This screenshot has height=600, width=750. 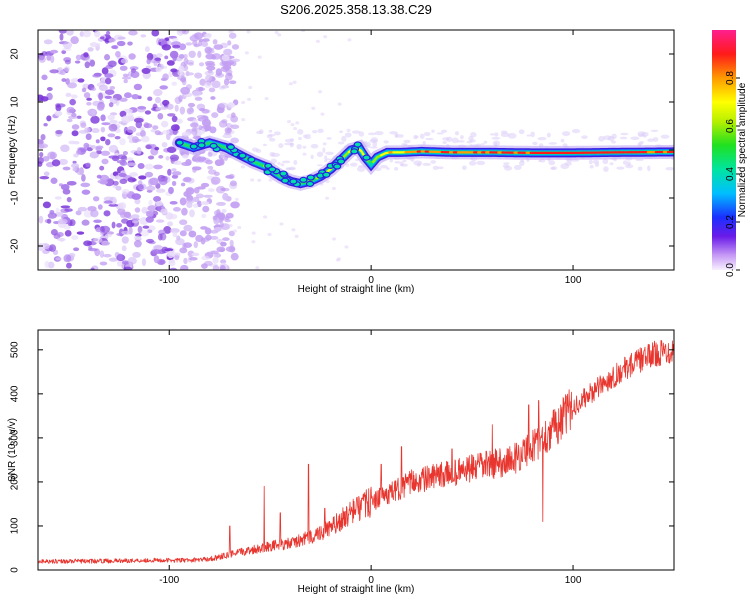 I want to click on snr-x-label: Height of straight line (km), so click(x=356, y=589).